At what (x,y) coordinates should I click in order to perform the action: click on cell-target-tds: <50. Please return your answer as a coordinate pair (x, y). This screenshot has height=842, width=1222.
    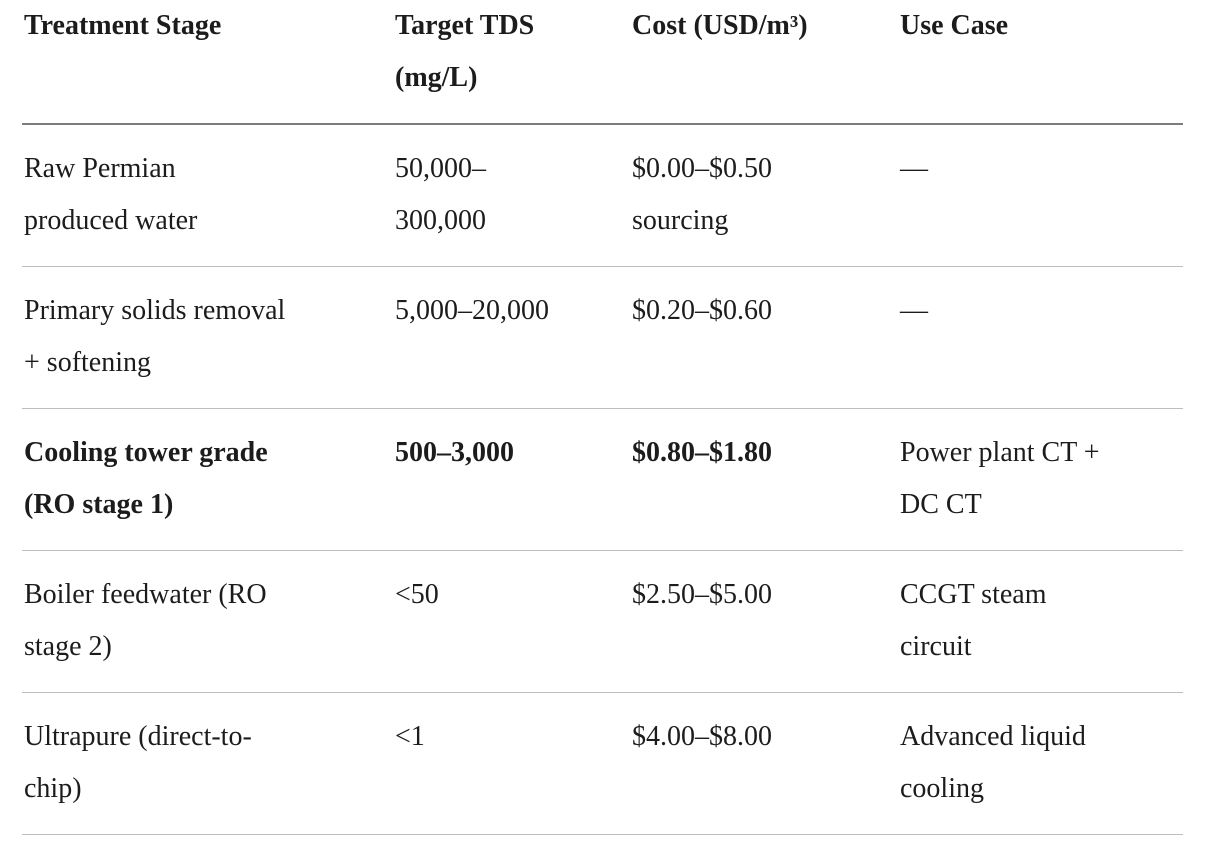
    Looking at the image, I should click on (511, 621).